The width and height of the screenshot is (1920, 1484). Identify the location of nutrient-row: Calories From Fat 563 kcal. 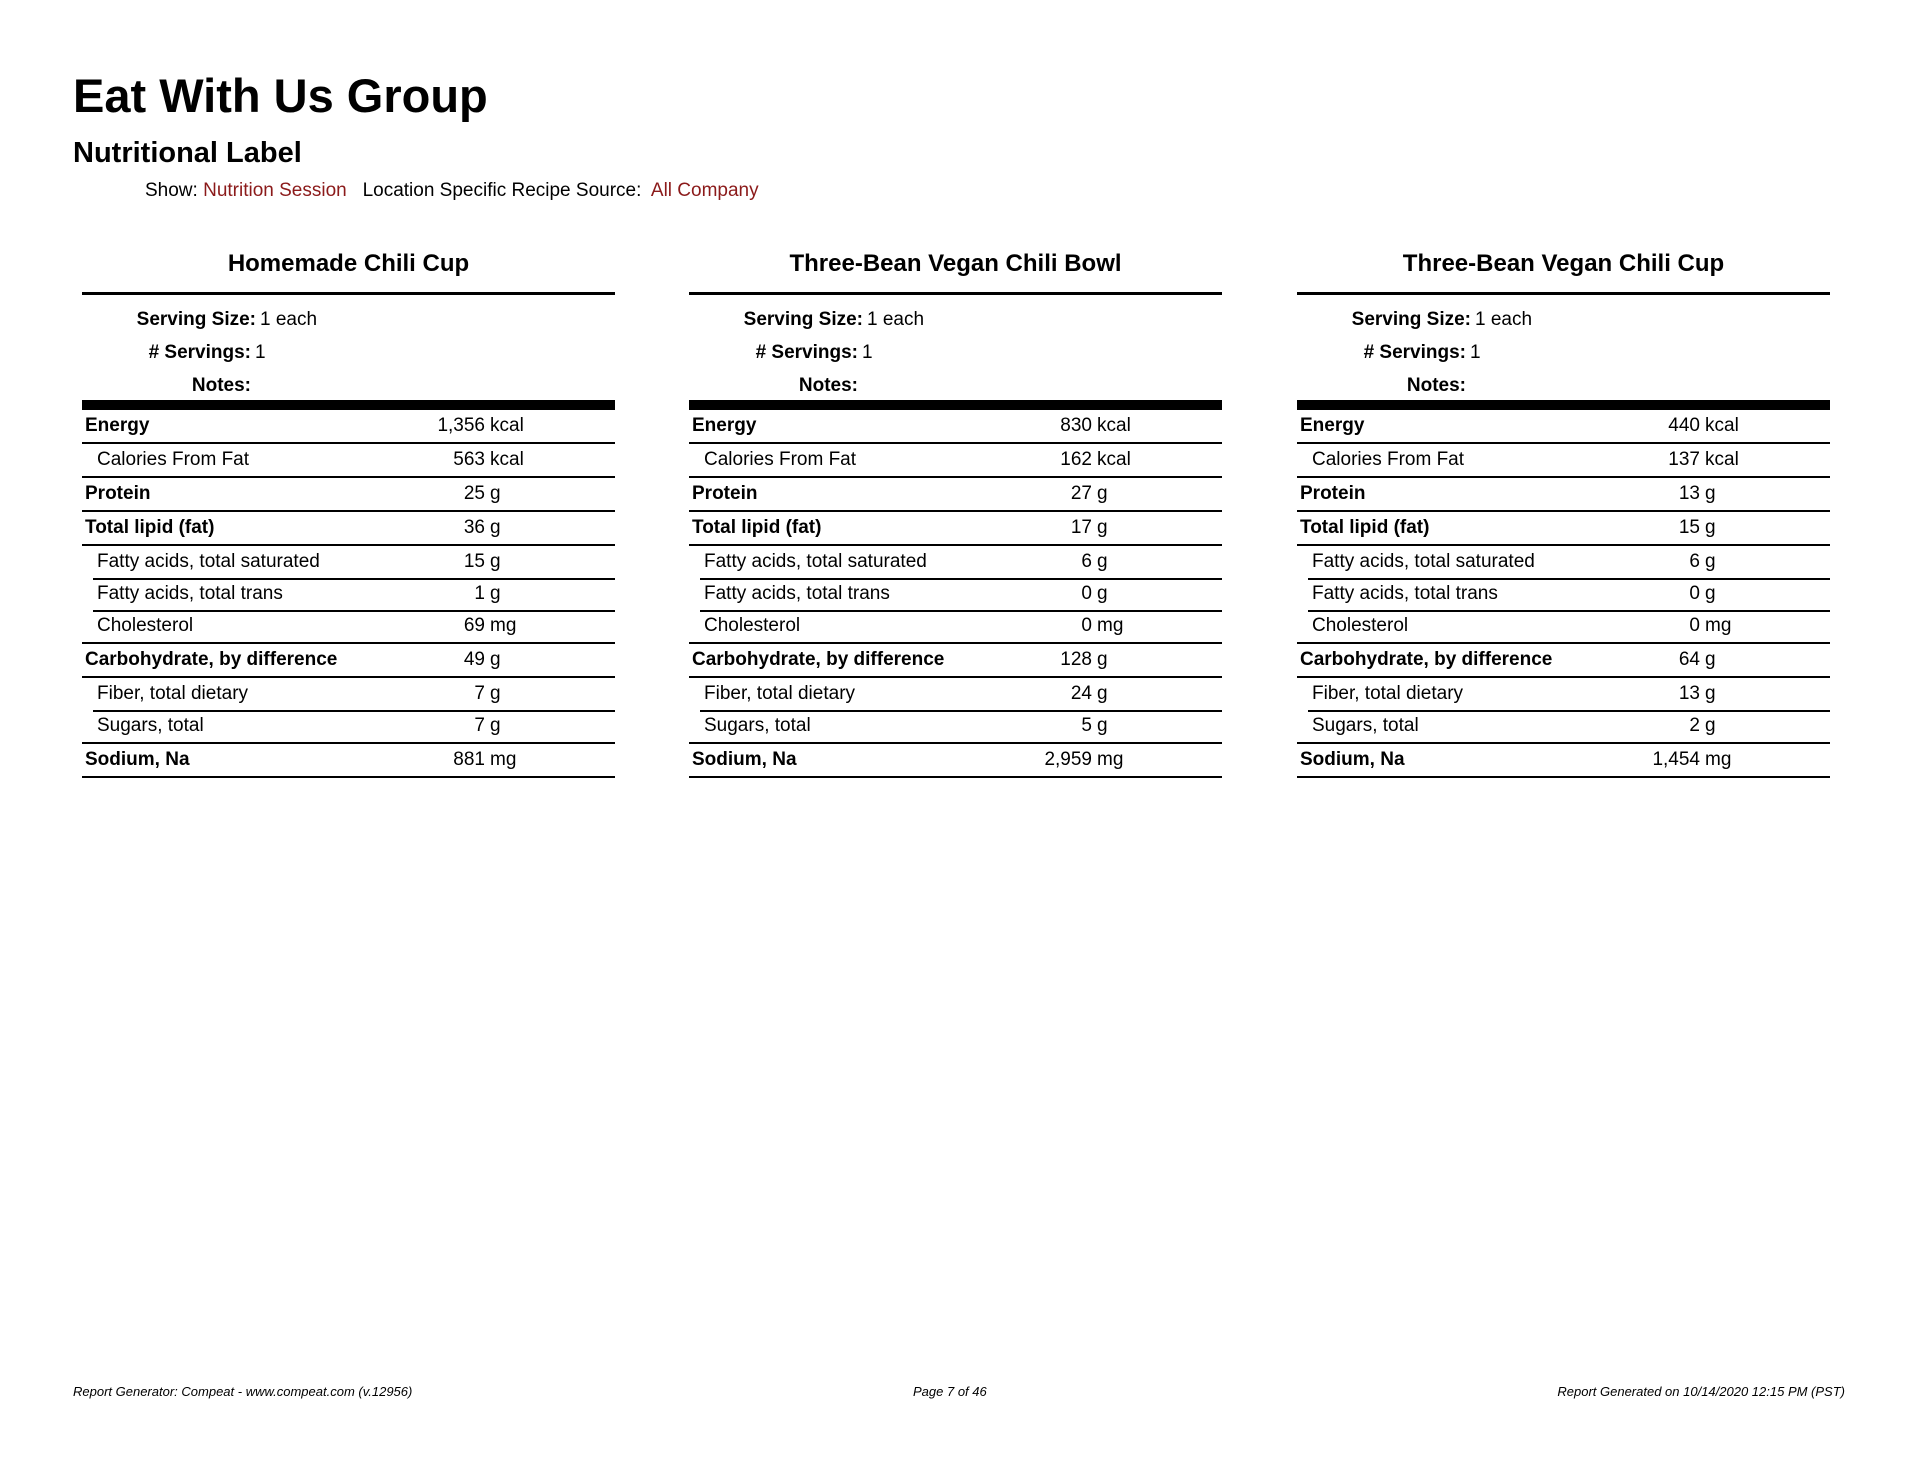
(348, 461).